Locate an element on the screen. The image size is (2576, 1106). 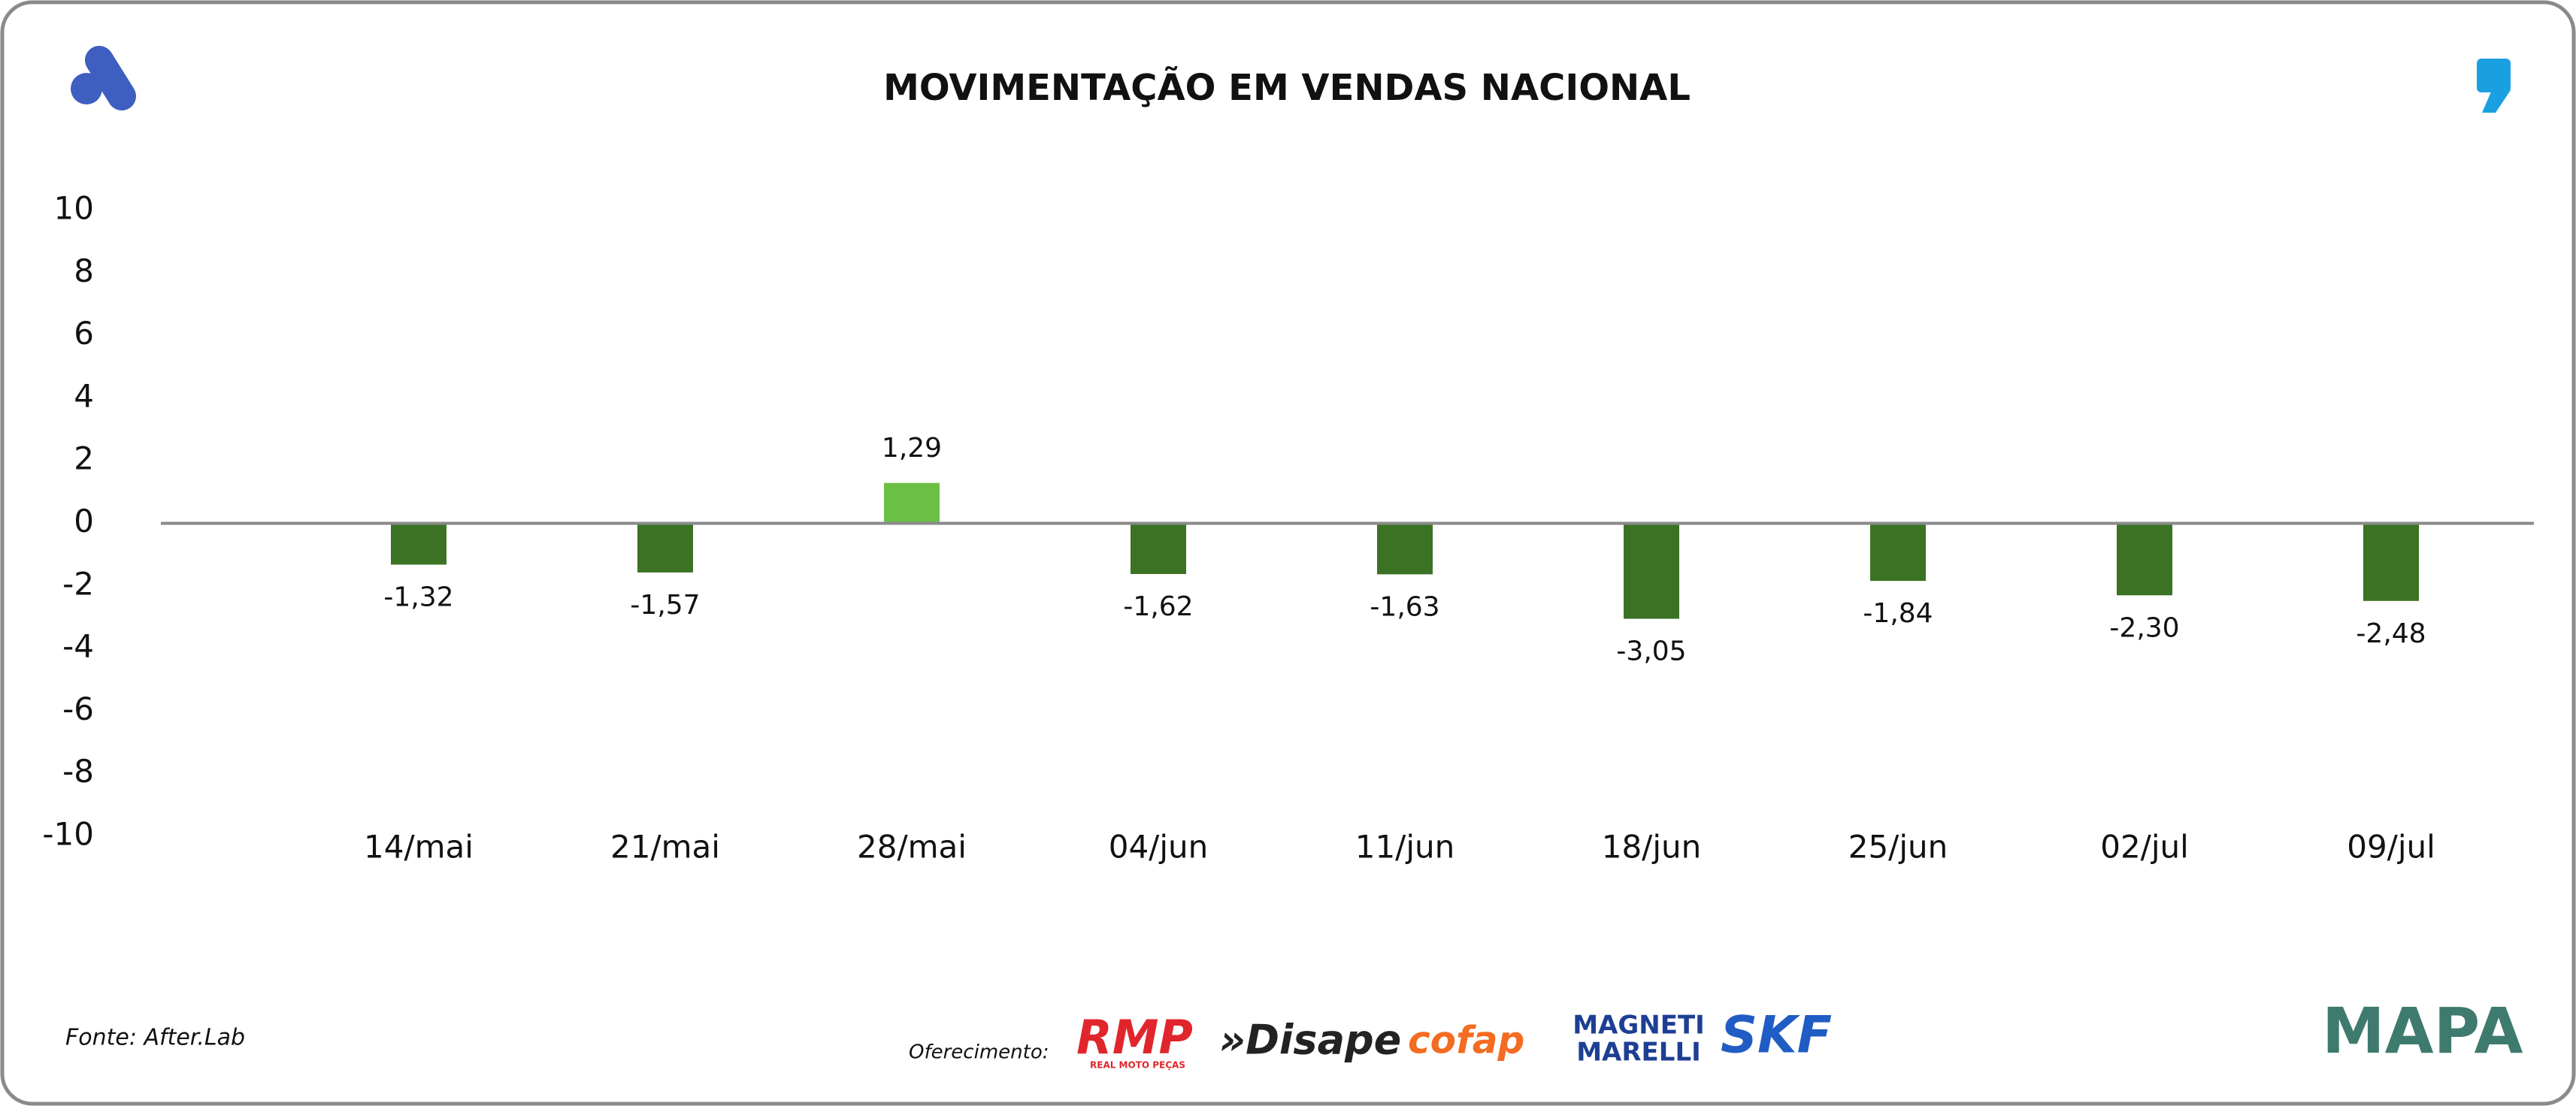
y-tick-label: 4 is located at coordinates (84, 395).